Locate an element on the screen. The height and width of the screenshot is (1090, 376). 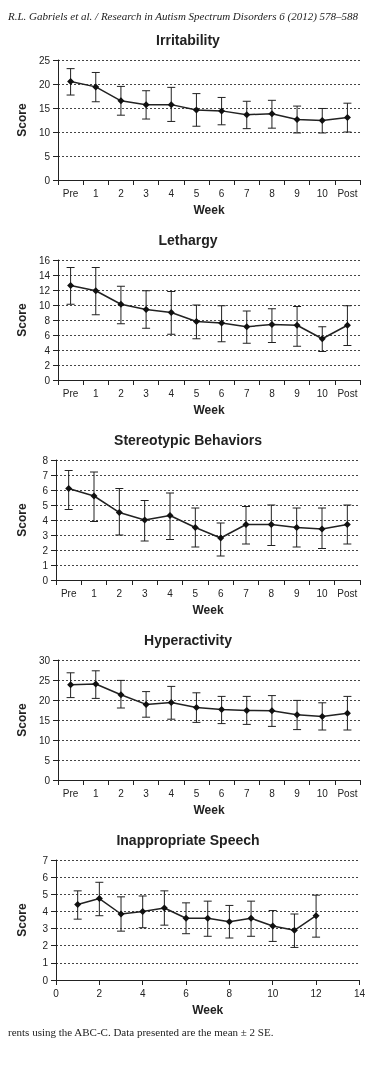
chart-title: Hyperactivity is located at coordinates (188, 640).